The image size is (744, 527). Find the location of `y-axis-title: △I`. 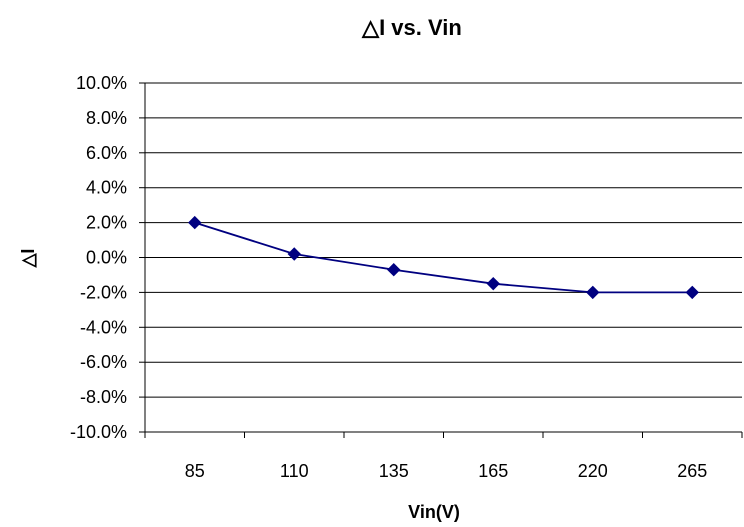

y-axis-title: △I is located at coordinates (28, 259).